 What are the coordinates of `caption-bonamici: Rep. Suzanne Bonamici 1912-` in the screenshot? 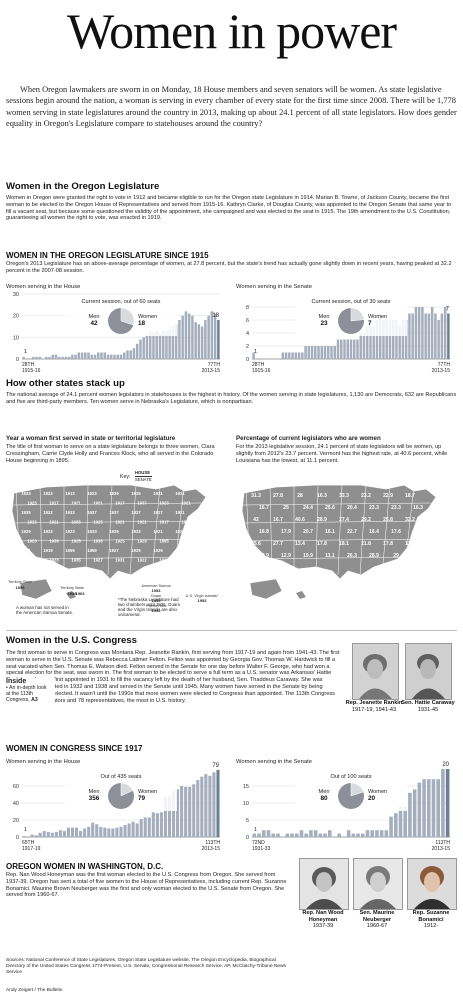 It's located at (431, 920).